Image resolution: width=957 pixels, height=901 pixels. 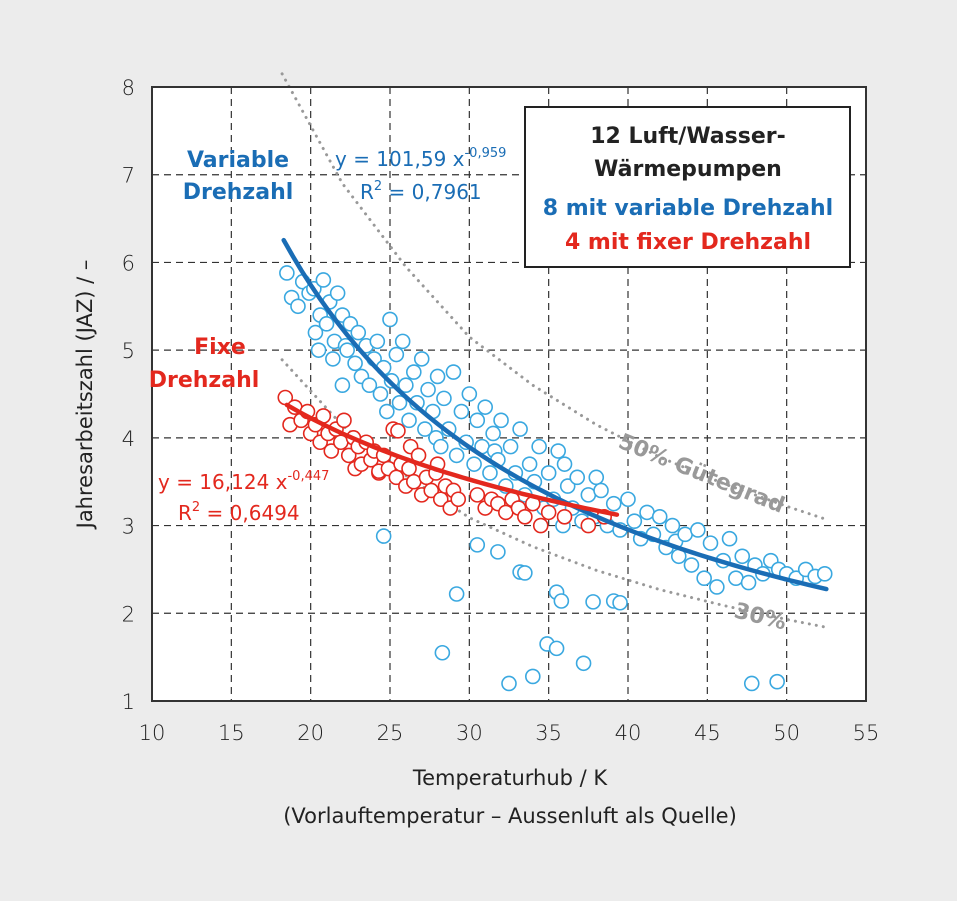 What do you see at coordinates (239, 512) in the screenshot?
I see `fixed-r2: R2 = 0,6494` at bounding box center [239, 512].